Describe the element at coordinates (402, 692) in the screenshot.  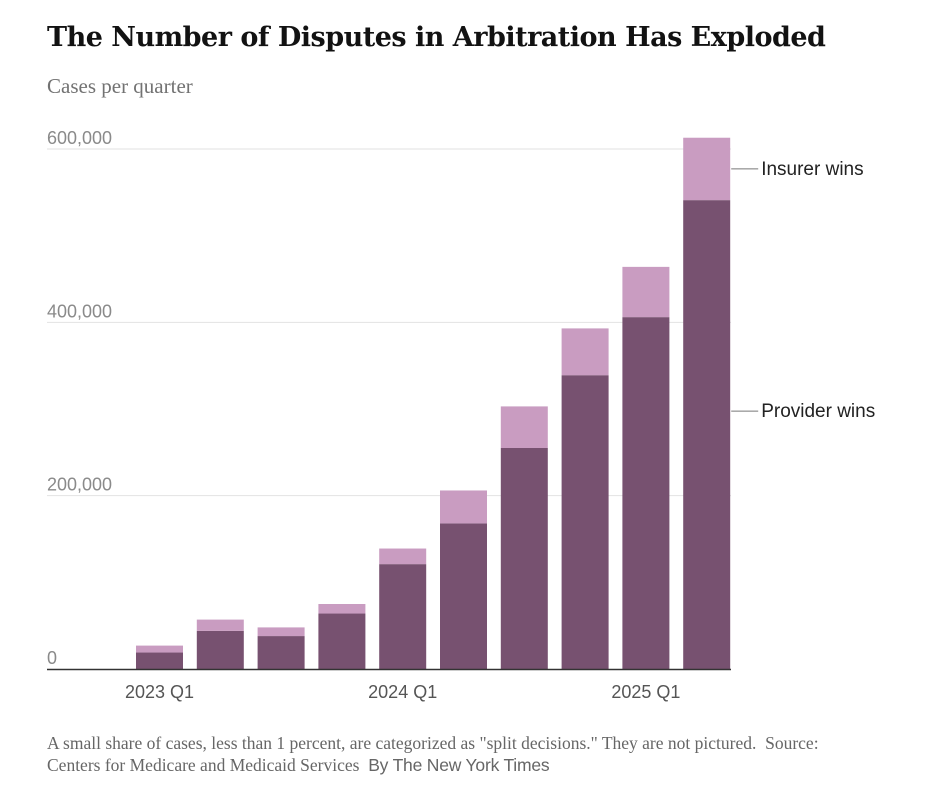
I see `x-tick-label: 2024 Q1` at that location.